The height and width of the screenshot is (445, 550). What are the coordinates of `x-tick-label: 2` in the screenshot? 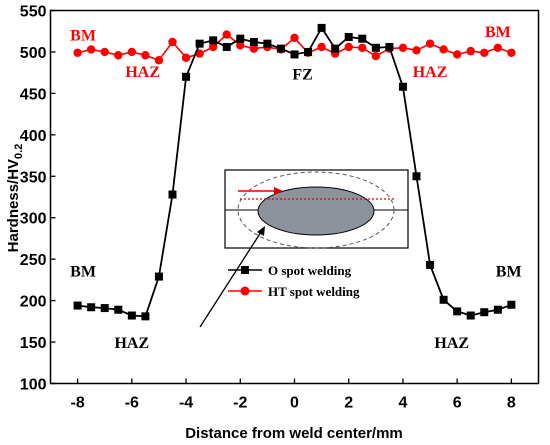 It's located at (348, 403).